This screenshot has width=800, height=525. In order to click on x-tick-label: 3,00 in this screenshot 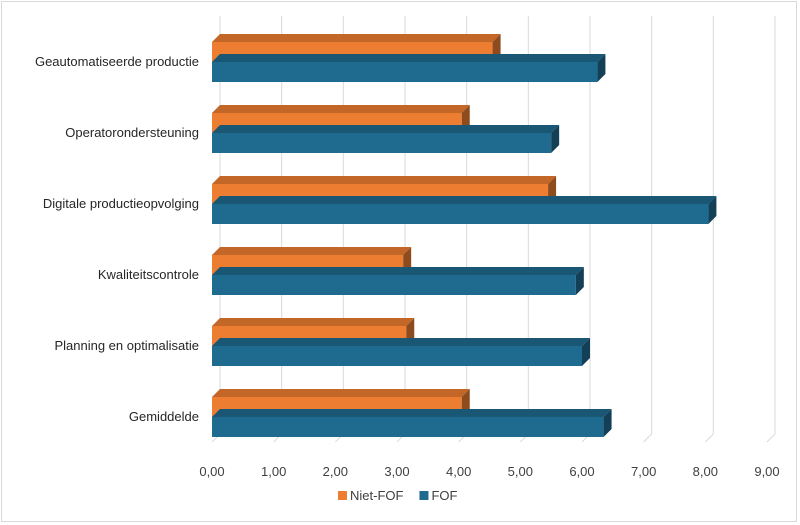, I will do `click(396, 471)`.